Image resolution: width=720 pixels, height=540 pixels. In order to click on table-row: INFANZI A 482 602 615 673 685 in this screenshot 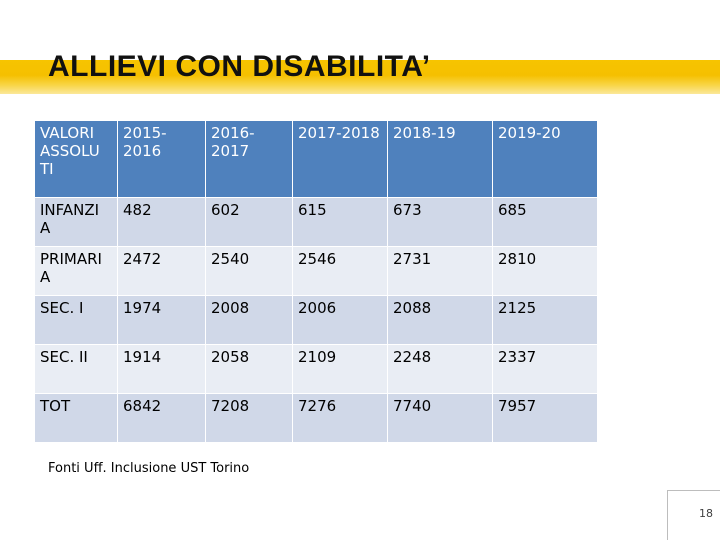, I will do `click(316, 222)`.